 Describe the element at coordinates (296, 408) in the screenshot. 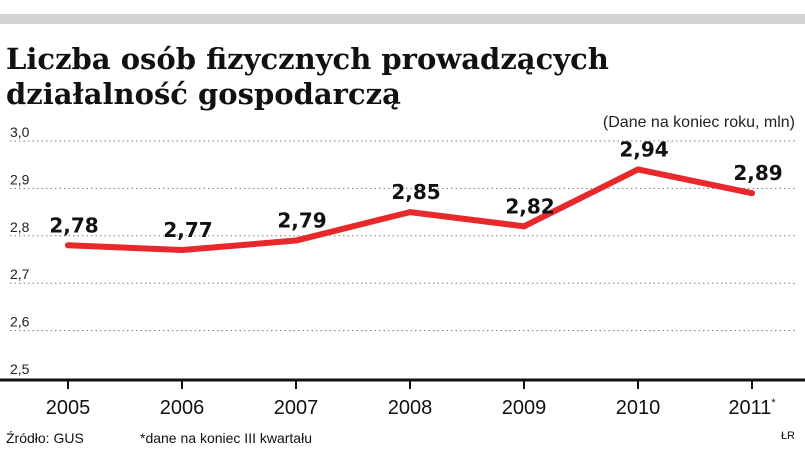

I see `x-tick-label: 2007` at that location.